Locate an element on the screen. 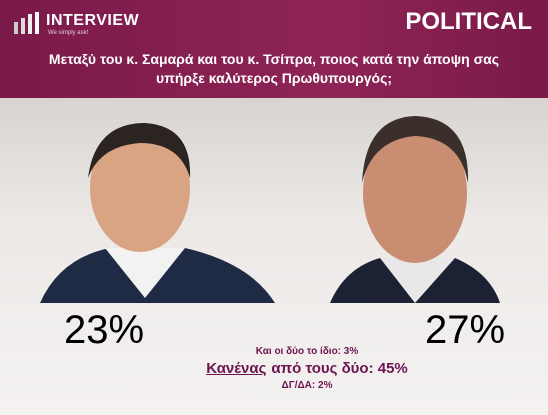  neither-result: Κανένας από τους δύο: 45% is located at coordinates (307, 368).